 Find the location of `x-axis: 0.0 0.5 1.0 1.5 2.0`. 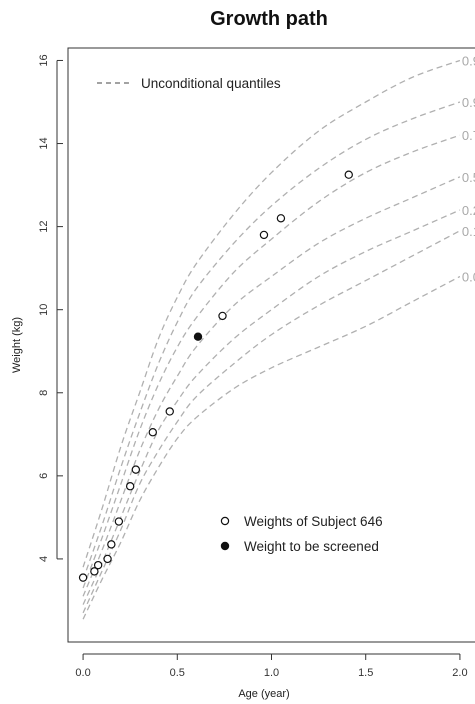

x-axis: 0.0 0.5 1.0 1.5 2.0 is located at coordinates (271, 666).